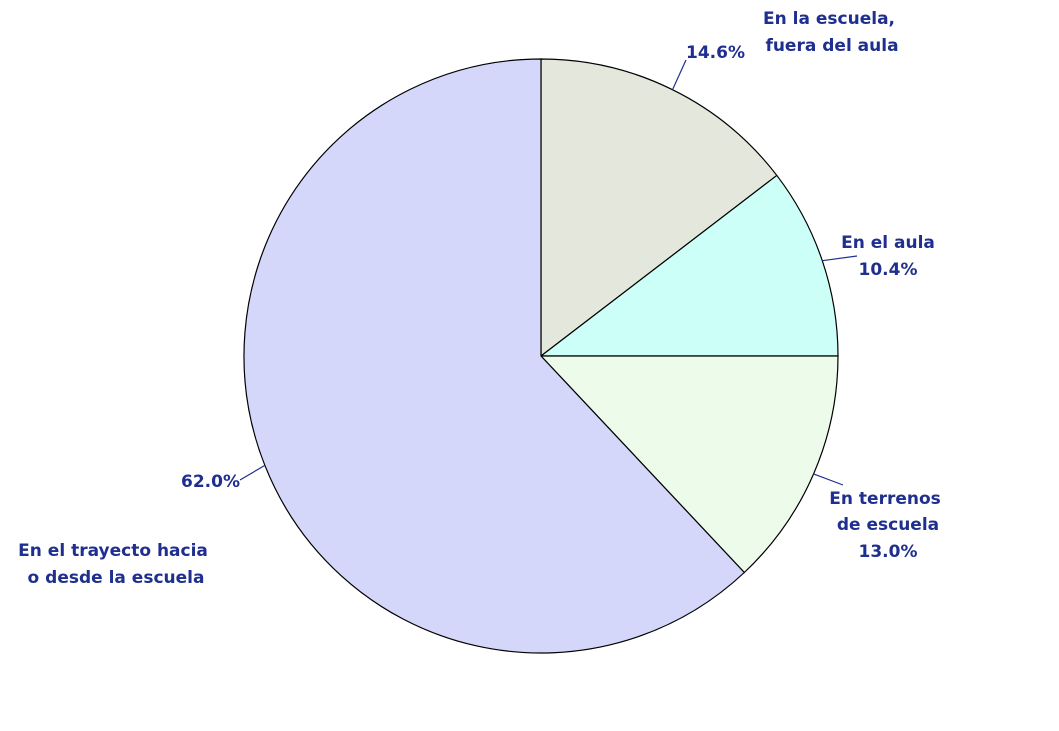 Image resolution: width=1059 pixels, height=731 pixels. What do you see at coordinates (888, 525) in the screenshot?
I see `slice-label-line: de escuela` at bounding box center [888, 525].